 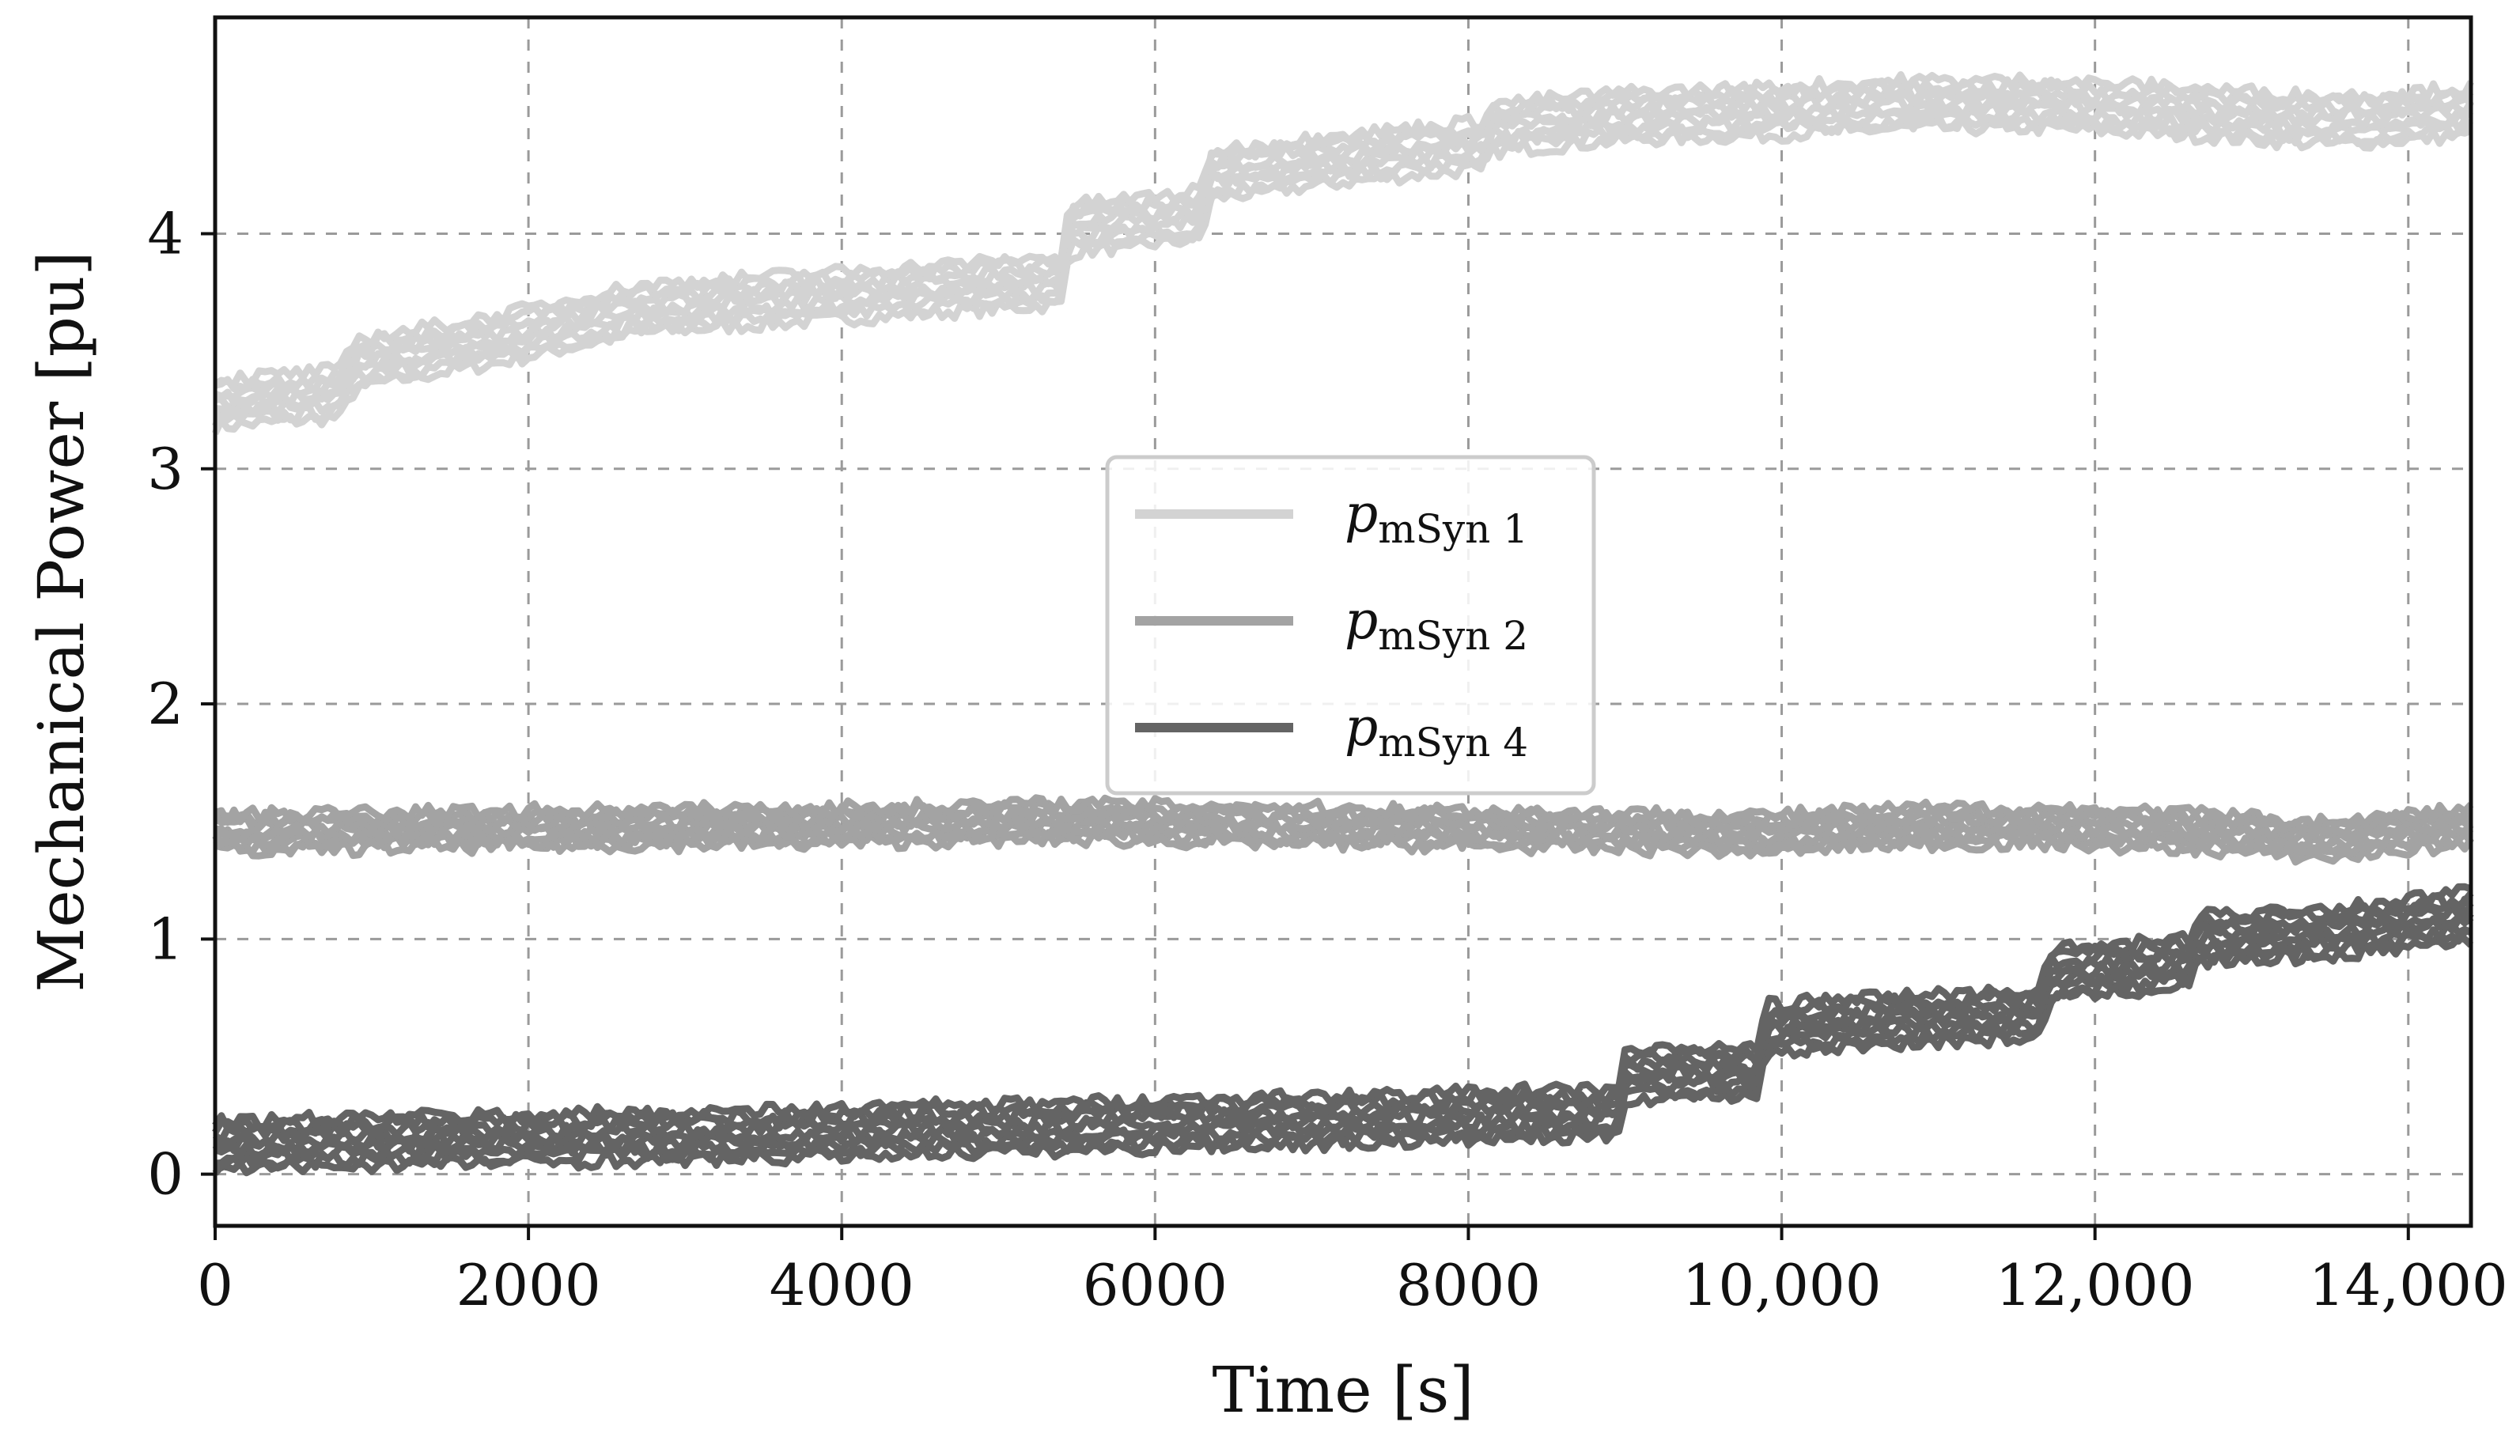 I want to click on legend: pmSyn 1 pmSyn 2 pmSyn 4, so click(x=1350, y=625).